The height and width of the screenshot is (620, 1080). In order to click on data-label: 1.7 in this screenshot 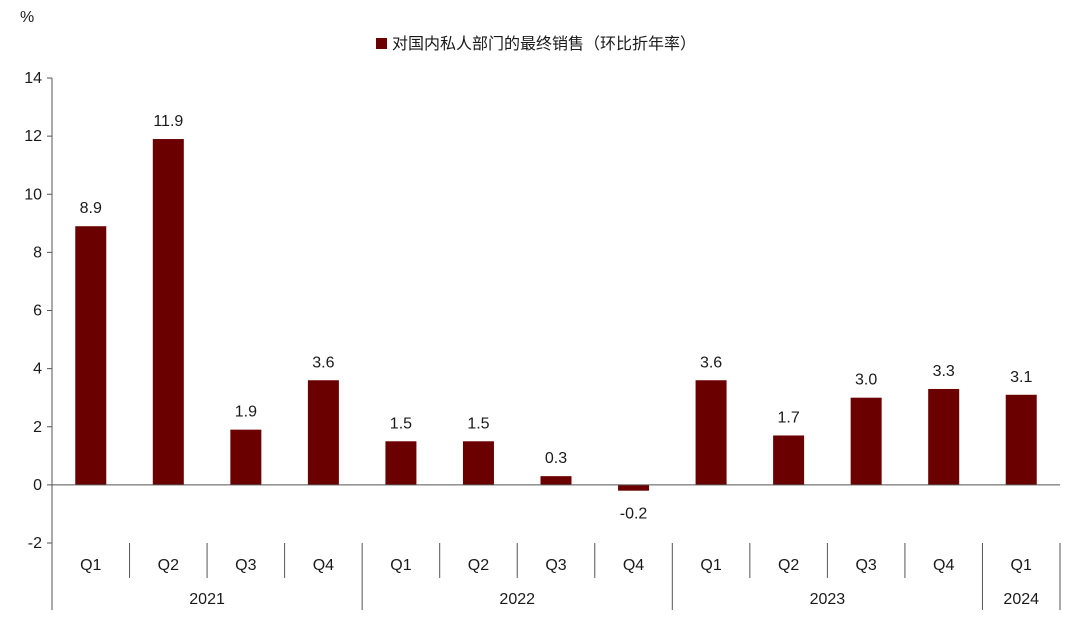, I will do `click(788, 417)`.